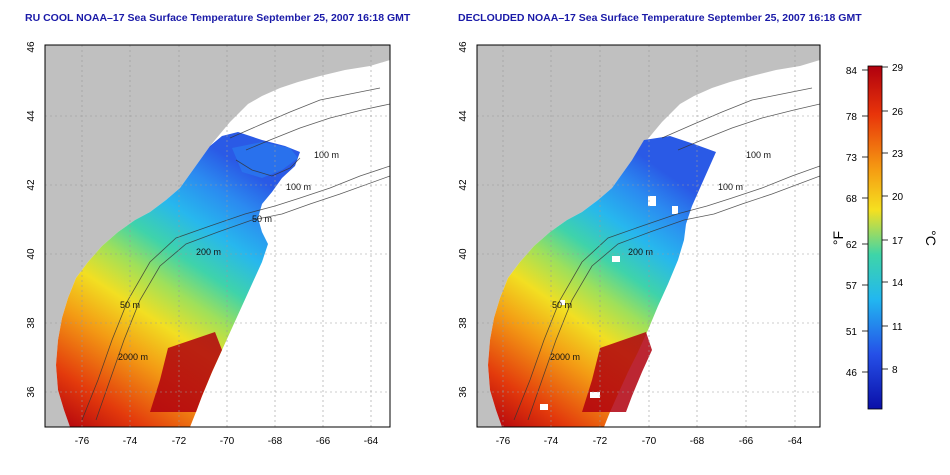 The height and width of the screenshot is (475, 950). Describe the element at coordinates (898, 112) in the screenshot. I see `celsius-tick: 26` at that location.